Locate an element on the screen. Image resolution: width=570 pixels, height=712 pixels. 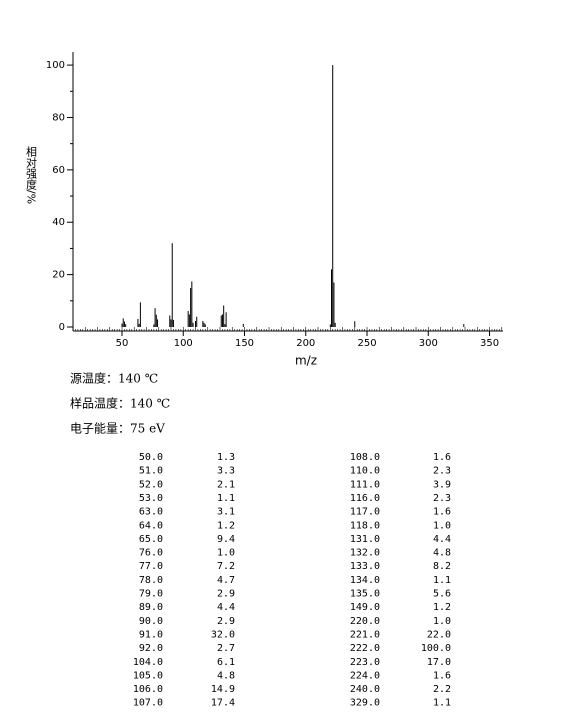
annotation: 样品温度：140 ℃ is located at coordinates (120, 403).